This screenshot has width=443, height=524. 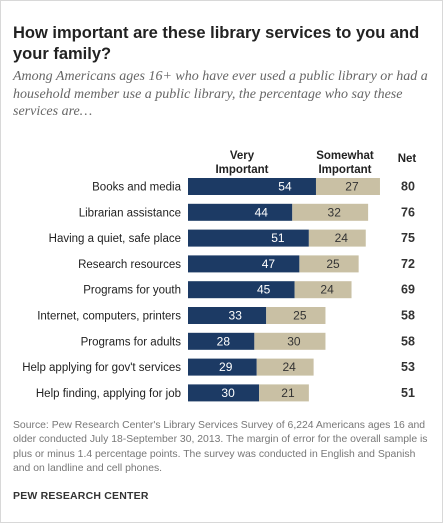 What do you see at coordinates (285, 187) in the screenshot?
I see `value-label-very: 54` at bounding box center [285, 187].